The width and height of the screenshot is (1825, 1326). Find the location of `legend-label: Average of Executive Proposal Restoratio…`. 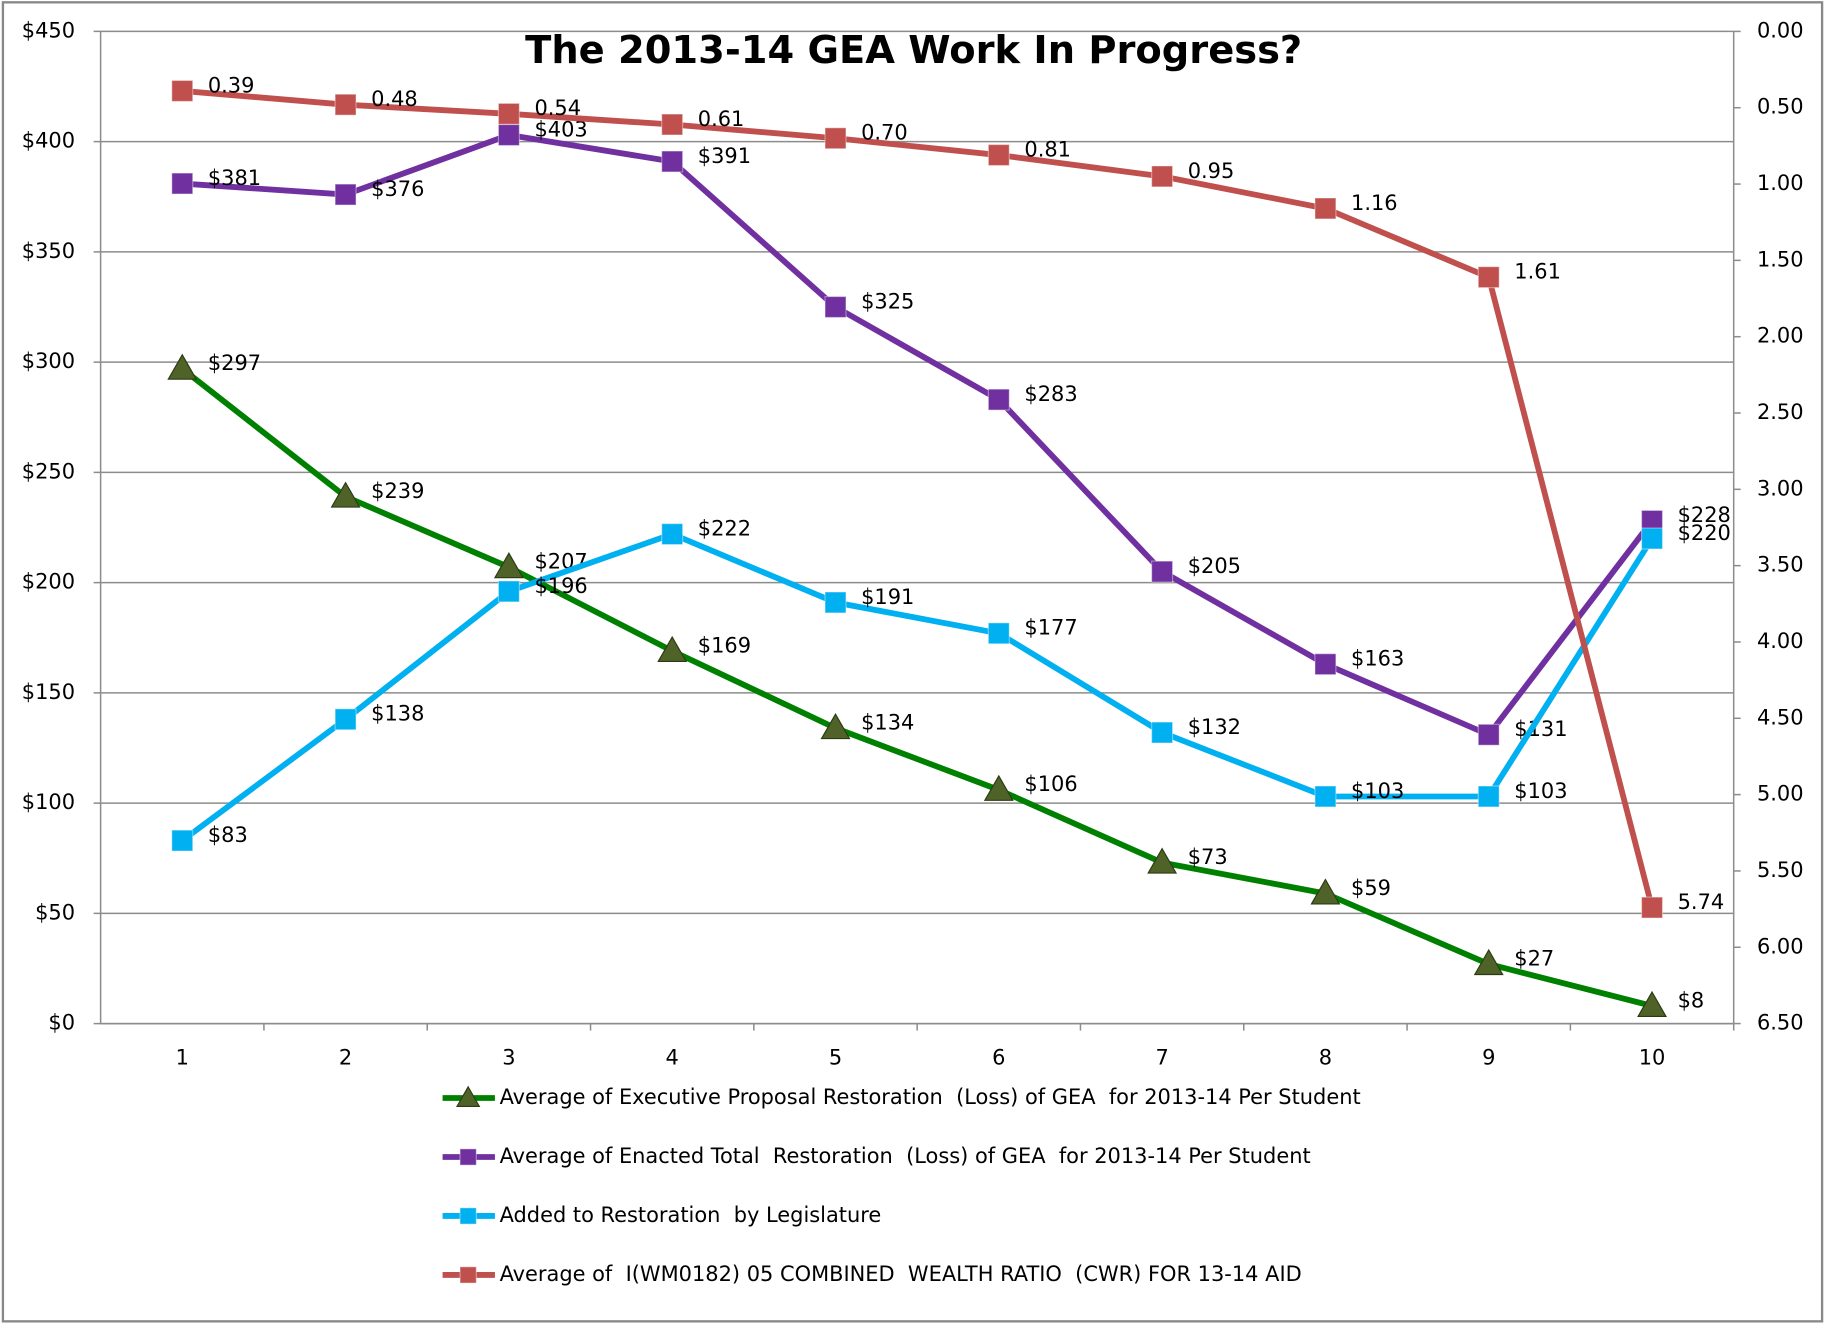

legend-label: Average of Executive Proposal Restoratio… is located at coordinates (930, 1097).